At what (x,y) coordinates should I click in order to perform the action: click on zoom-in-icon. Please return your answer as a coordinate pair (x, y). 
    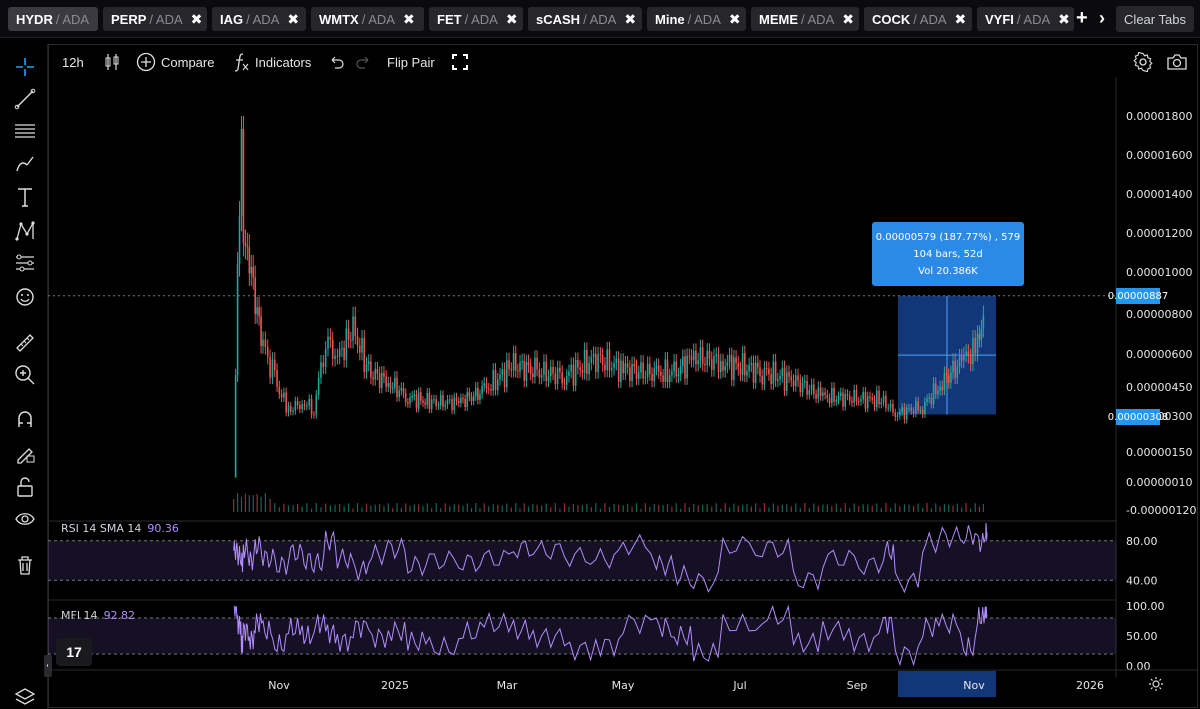
    Looking at the image, I should click on (25, 375).